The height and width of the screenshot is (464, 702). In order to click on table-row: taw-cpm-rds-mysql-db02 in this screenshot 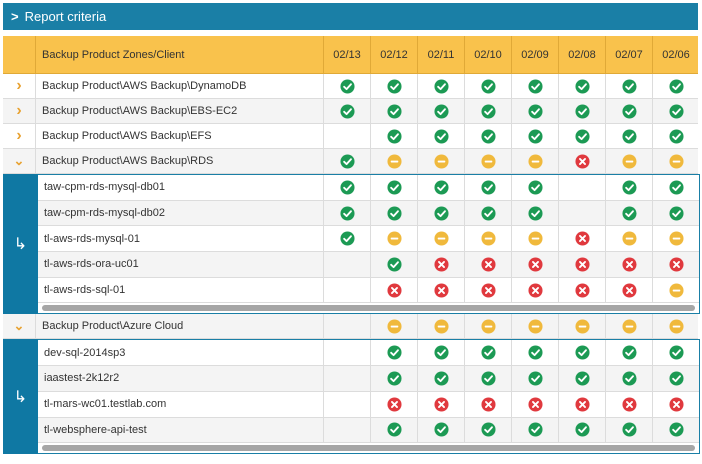, I will do `click(368, 213)`.